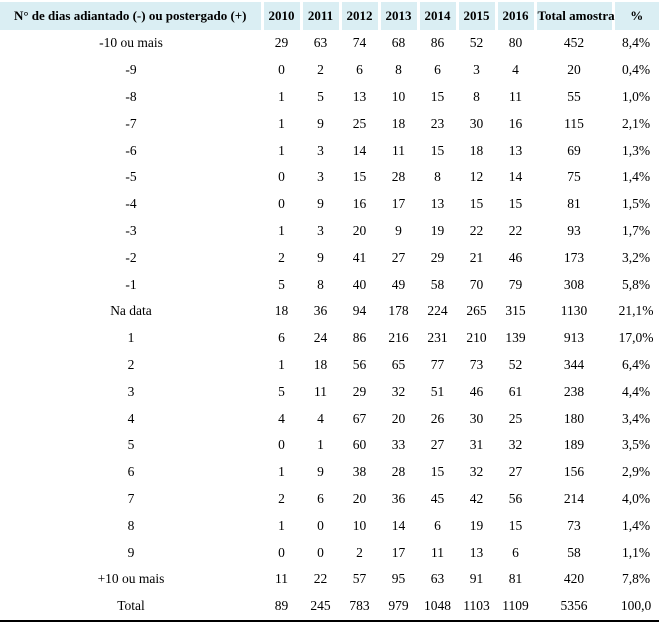  Describe the element at coordinates (329, 526) in the screenshot. I see `table-row: 8 1 0 10 14 6 19 15 73 1,4%` at that location.